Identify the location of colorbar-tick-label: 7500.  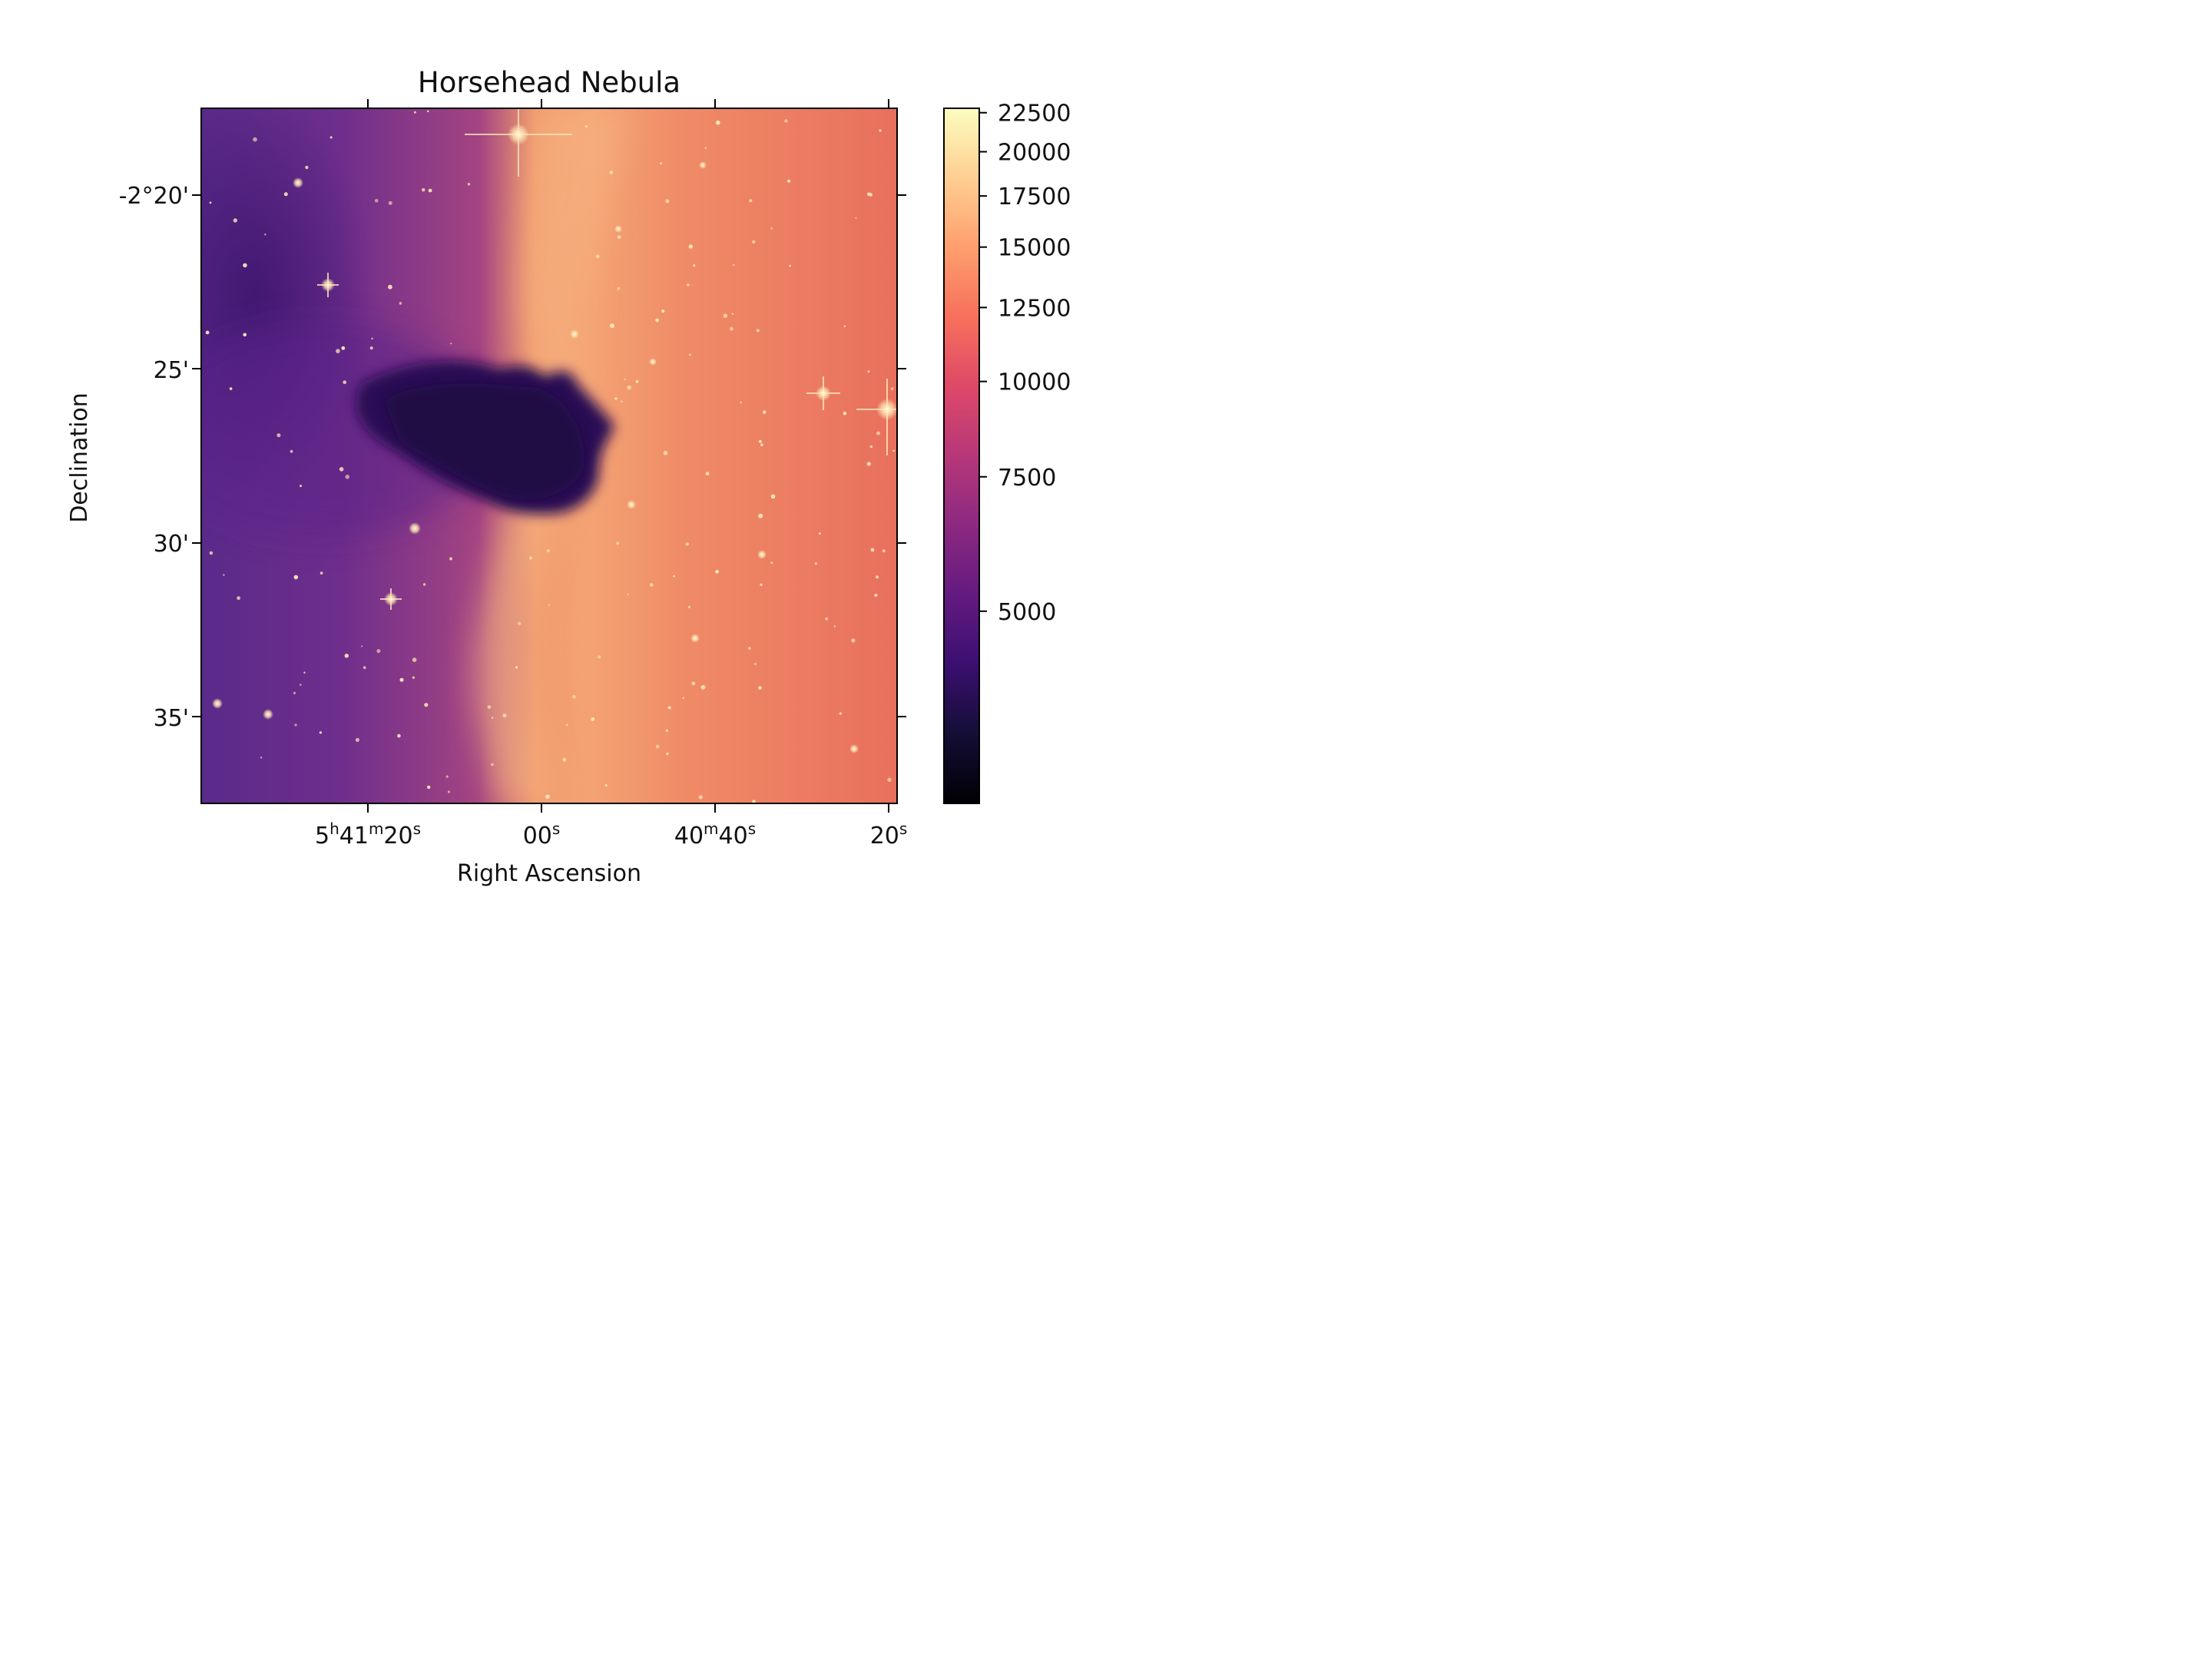
(1027, 478).